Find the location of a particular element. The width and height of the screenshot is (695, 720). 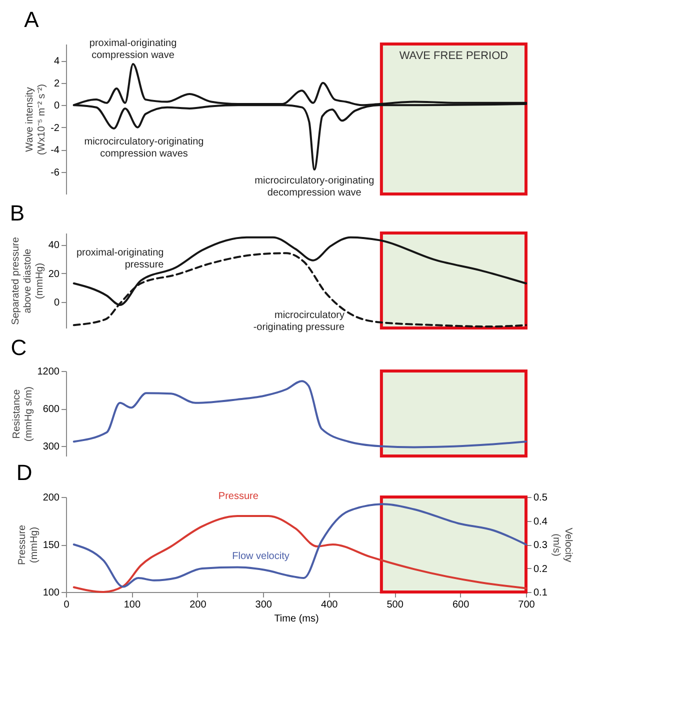

band-label: WAVE FREE PERIOD is located at coordinates (453, 56).